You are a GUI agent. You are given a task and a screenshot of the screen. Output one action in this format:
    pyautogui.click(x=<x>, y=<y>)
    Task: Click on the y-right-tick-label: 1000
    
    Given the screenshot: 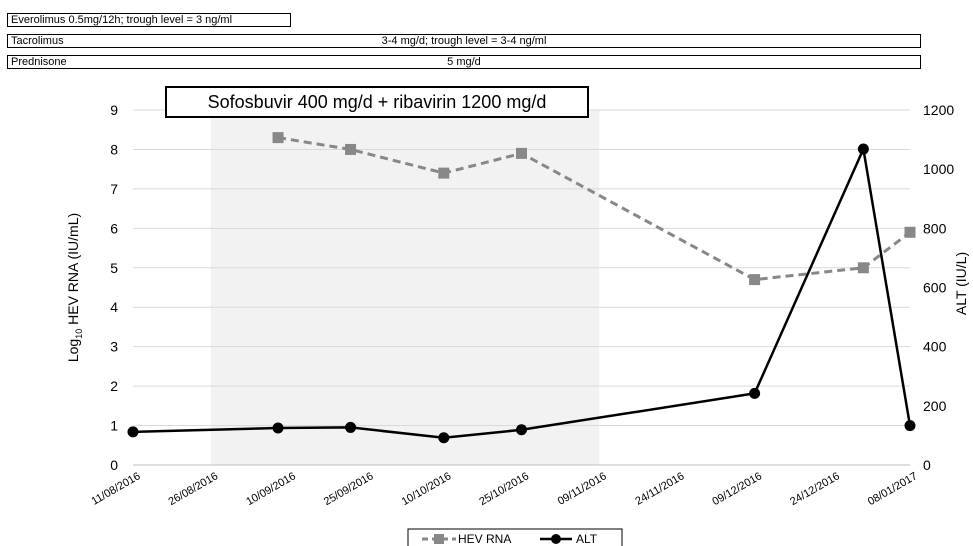 What is the action you would take?
    pyautogui.click(x=938, y=169)
    